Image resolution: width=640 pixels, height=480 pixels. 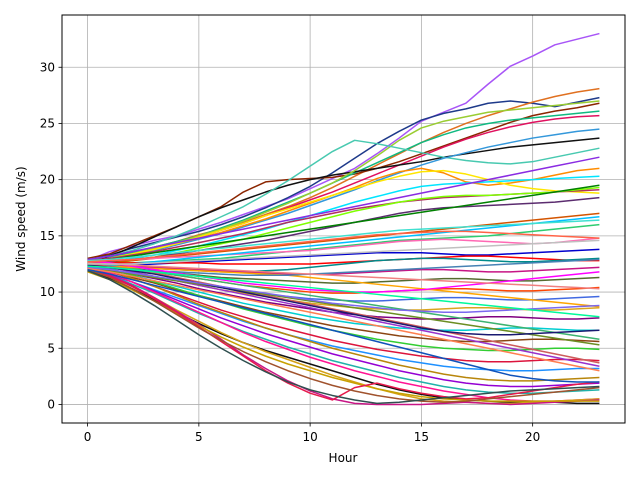 I want to click on y-tick-label-4: 20, so click(x=47, y=180).